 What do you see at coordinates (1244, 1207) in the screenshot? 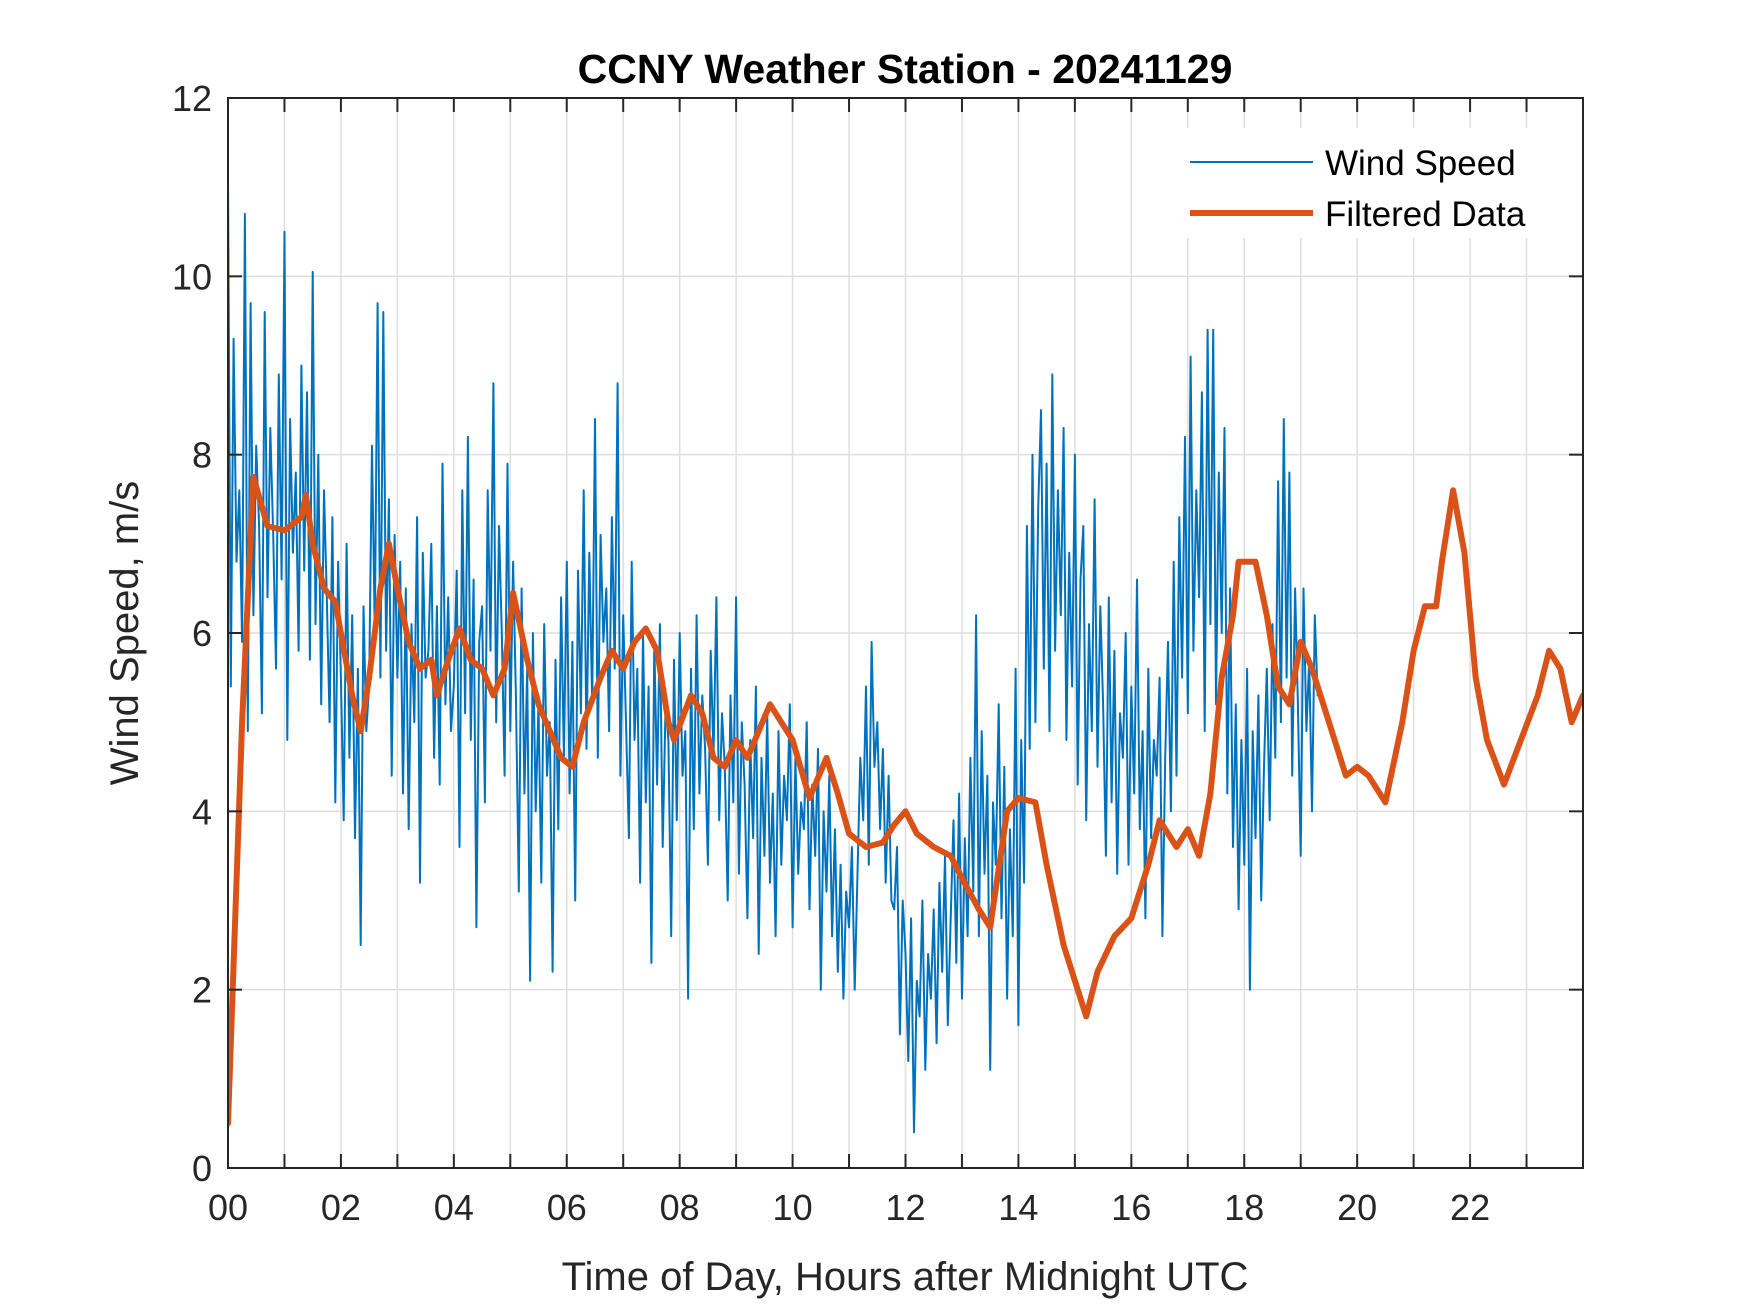
I see `x-tick-label: 18` at bounding box center [1244, 1207].